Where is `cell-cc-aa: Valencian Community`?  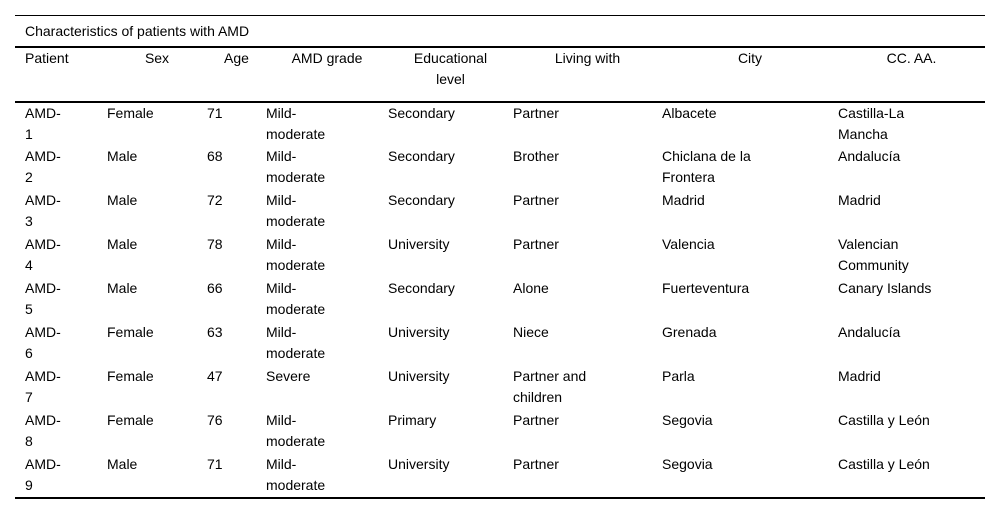 cell-cc-aa: Valencian Community is located at coordinates (873, 254).